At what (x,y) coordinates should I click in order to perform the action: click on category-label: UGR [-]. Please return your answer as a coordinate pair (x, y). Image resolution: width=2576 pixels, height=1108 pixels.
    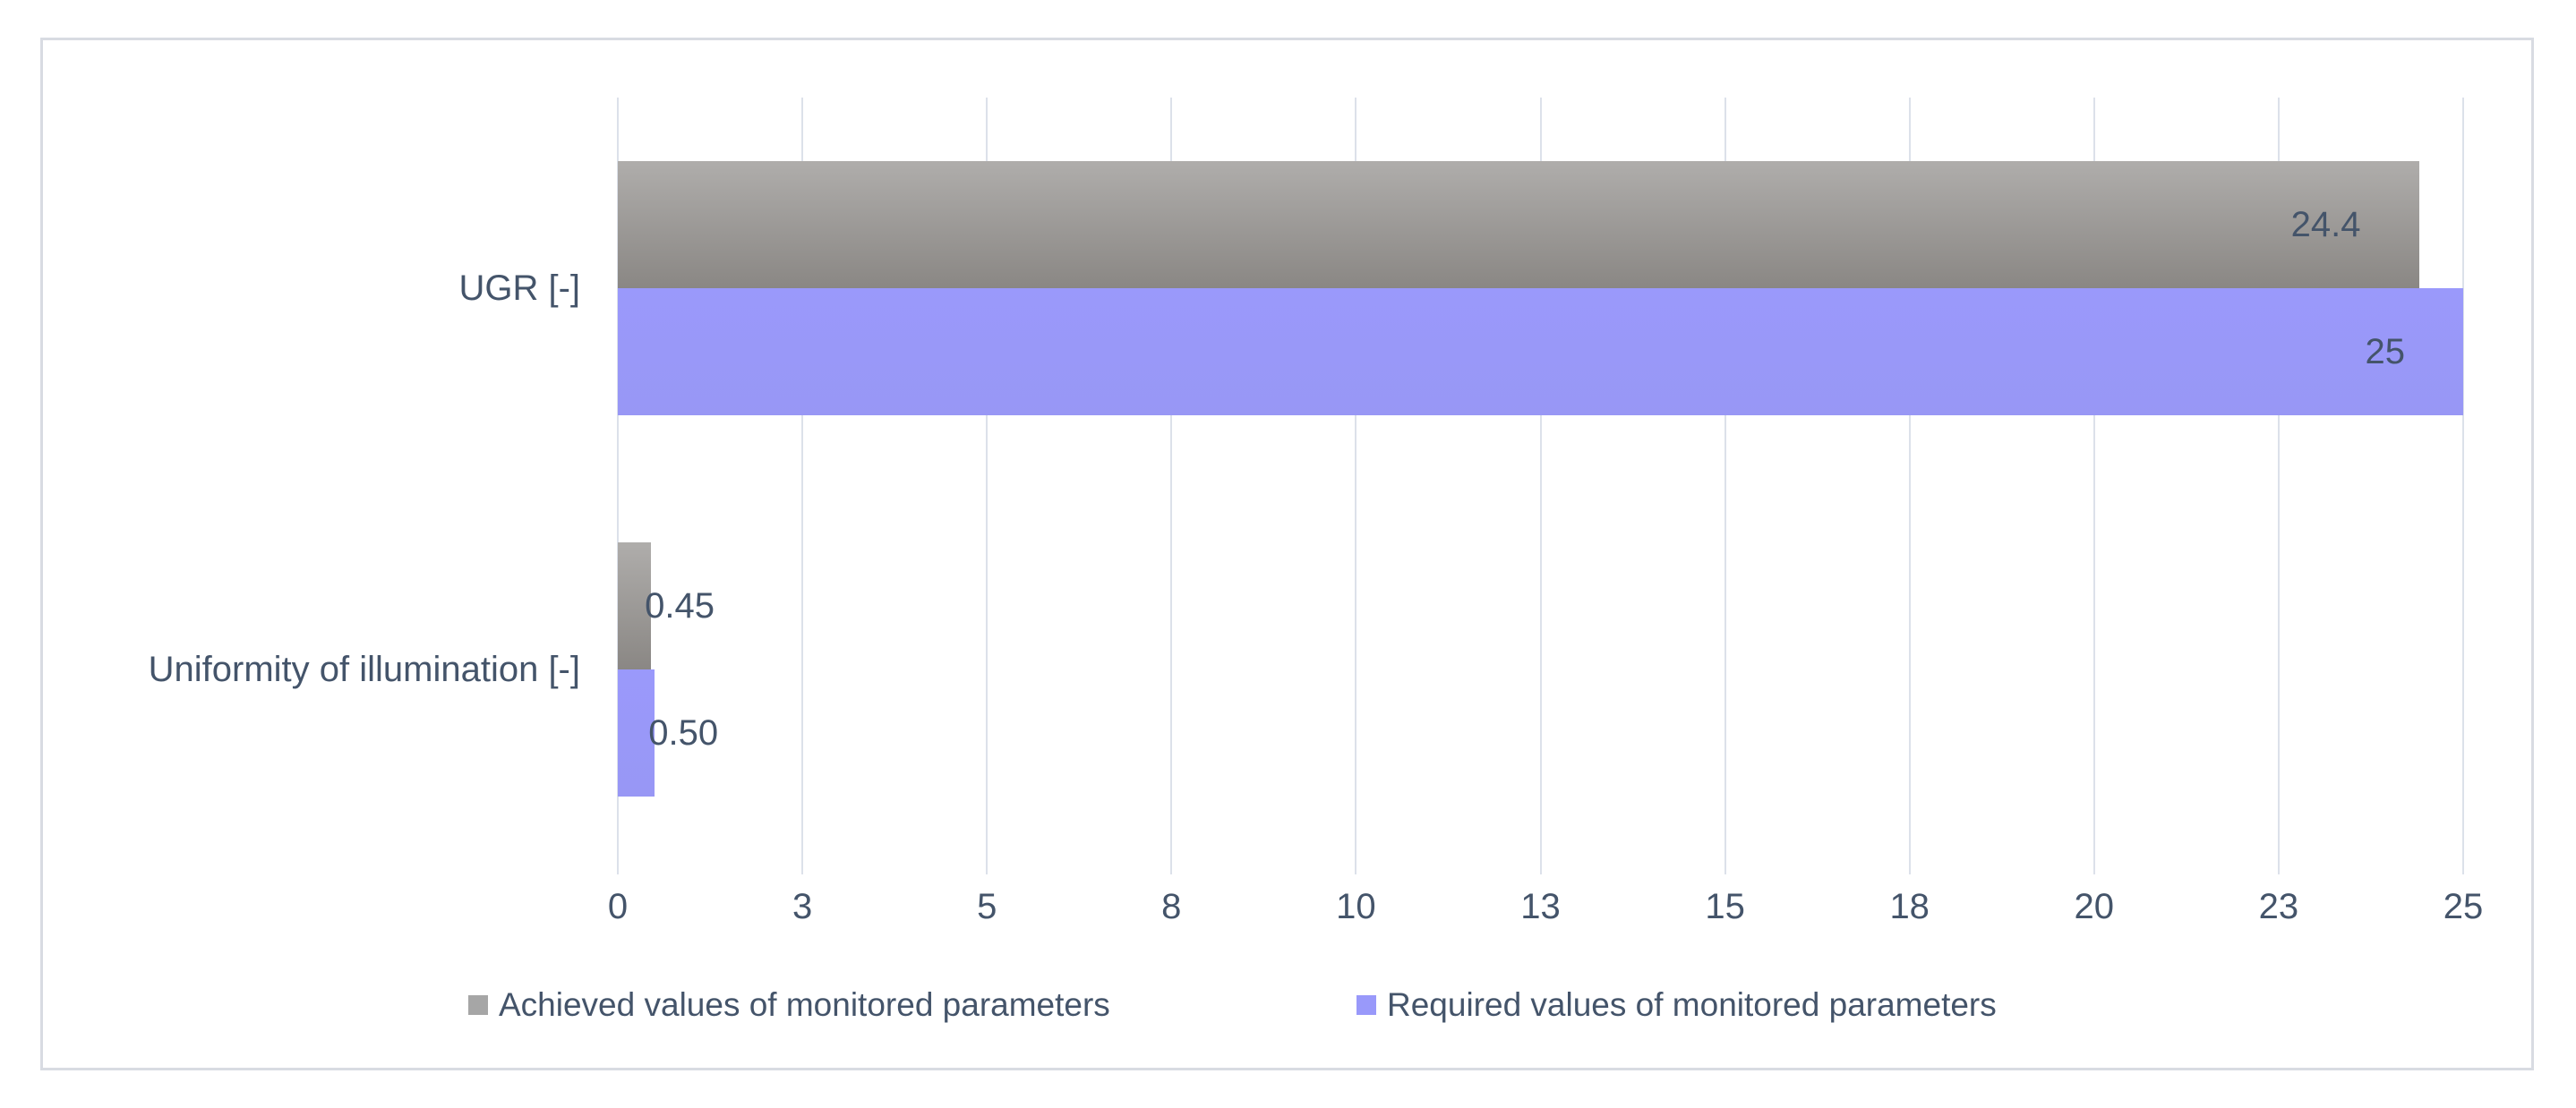
    Looking at the image, I should click on (519, 288).